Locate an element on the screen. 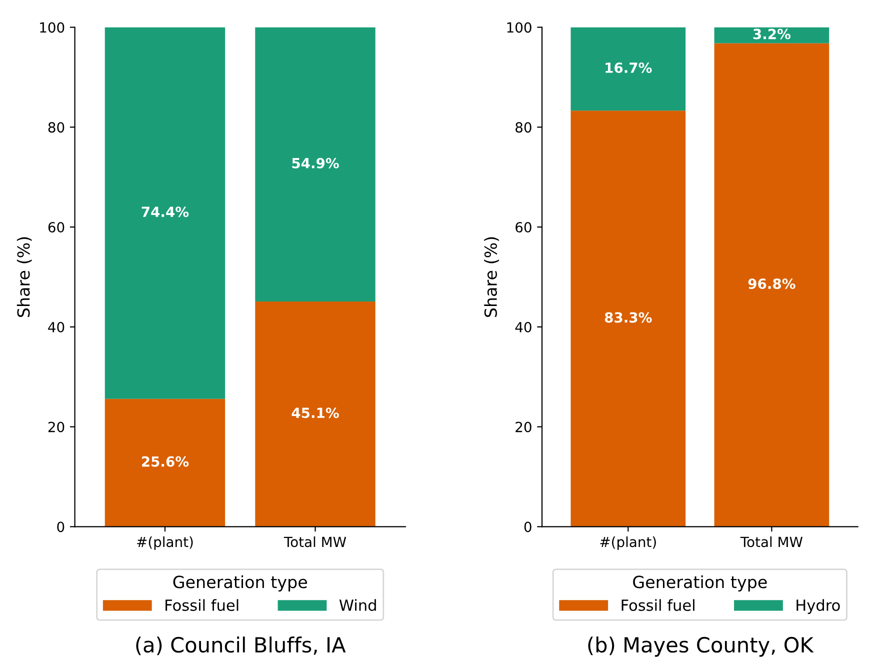 The width and height of the screenshot is (870, 665). data-label: 54.9% is located at coordinates (315, 163).